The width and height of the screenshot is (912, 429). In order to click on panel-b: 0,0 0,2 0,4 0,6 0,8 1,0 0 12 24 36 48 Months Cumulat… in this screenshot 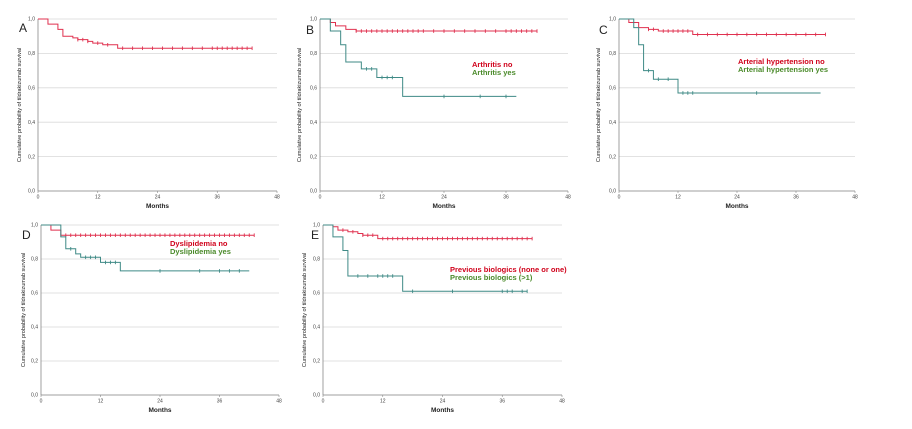, I will do `click(434, 113)`.